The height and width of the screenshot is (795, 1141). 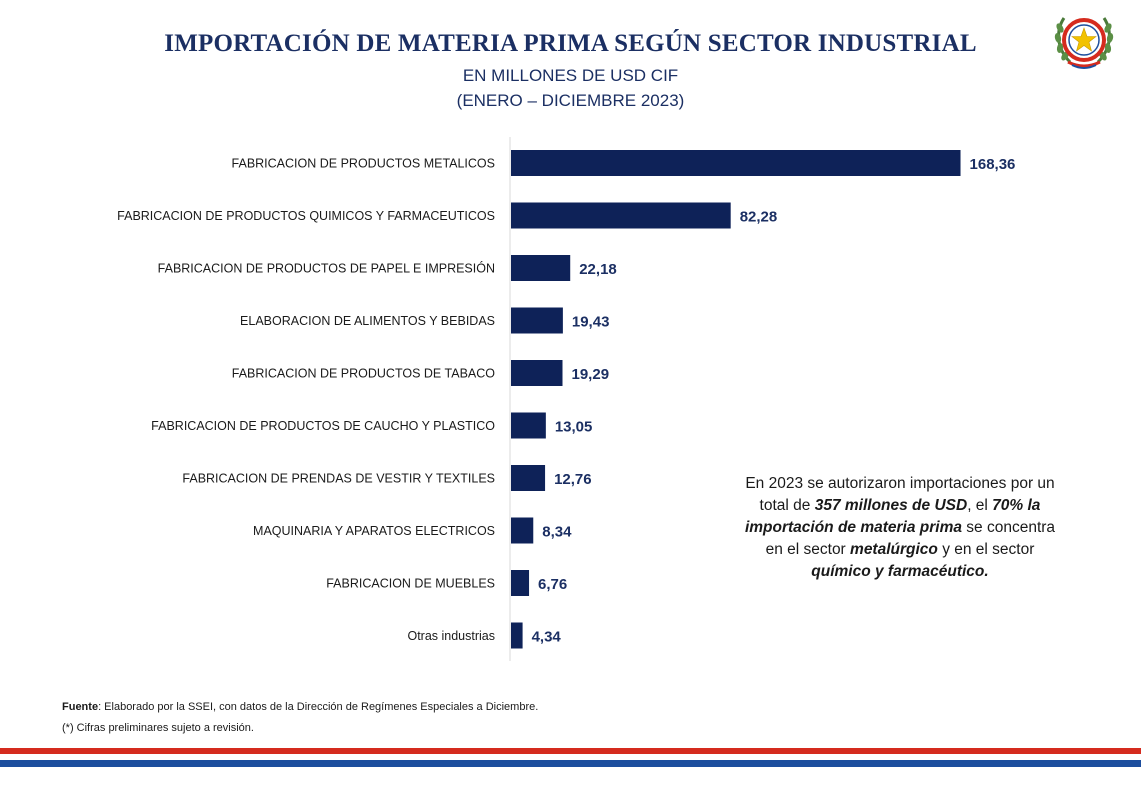 I want to click on note-highlight-metal: metalúrgico, so click(x=894, y=549).